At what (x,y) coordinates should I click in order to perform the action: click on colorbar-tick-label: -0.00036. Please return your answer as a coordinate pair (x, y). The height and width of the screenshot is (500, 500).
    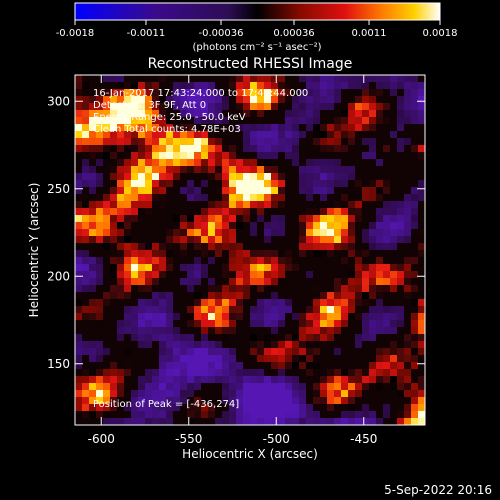
    Looking at the image, I should click on (221, 33).